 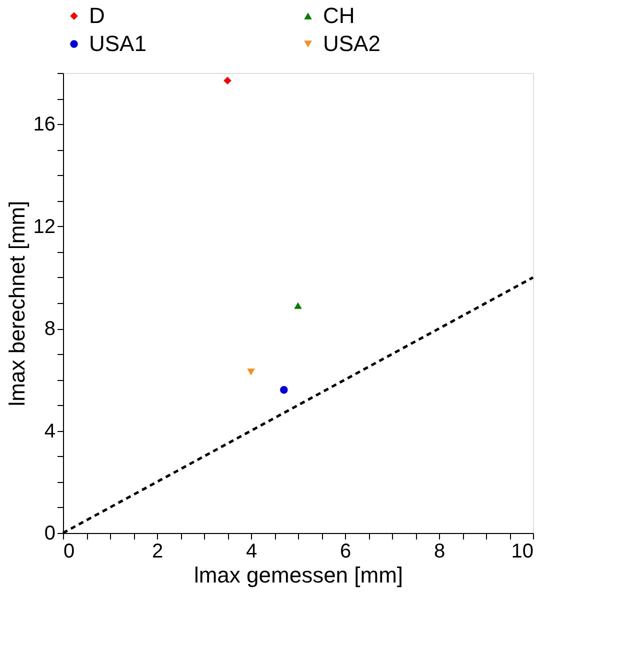 I want to click on y-tick-label: 8, so click(x=50, y=329).